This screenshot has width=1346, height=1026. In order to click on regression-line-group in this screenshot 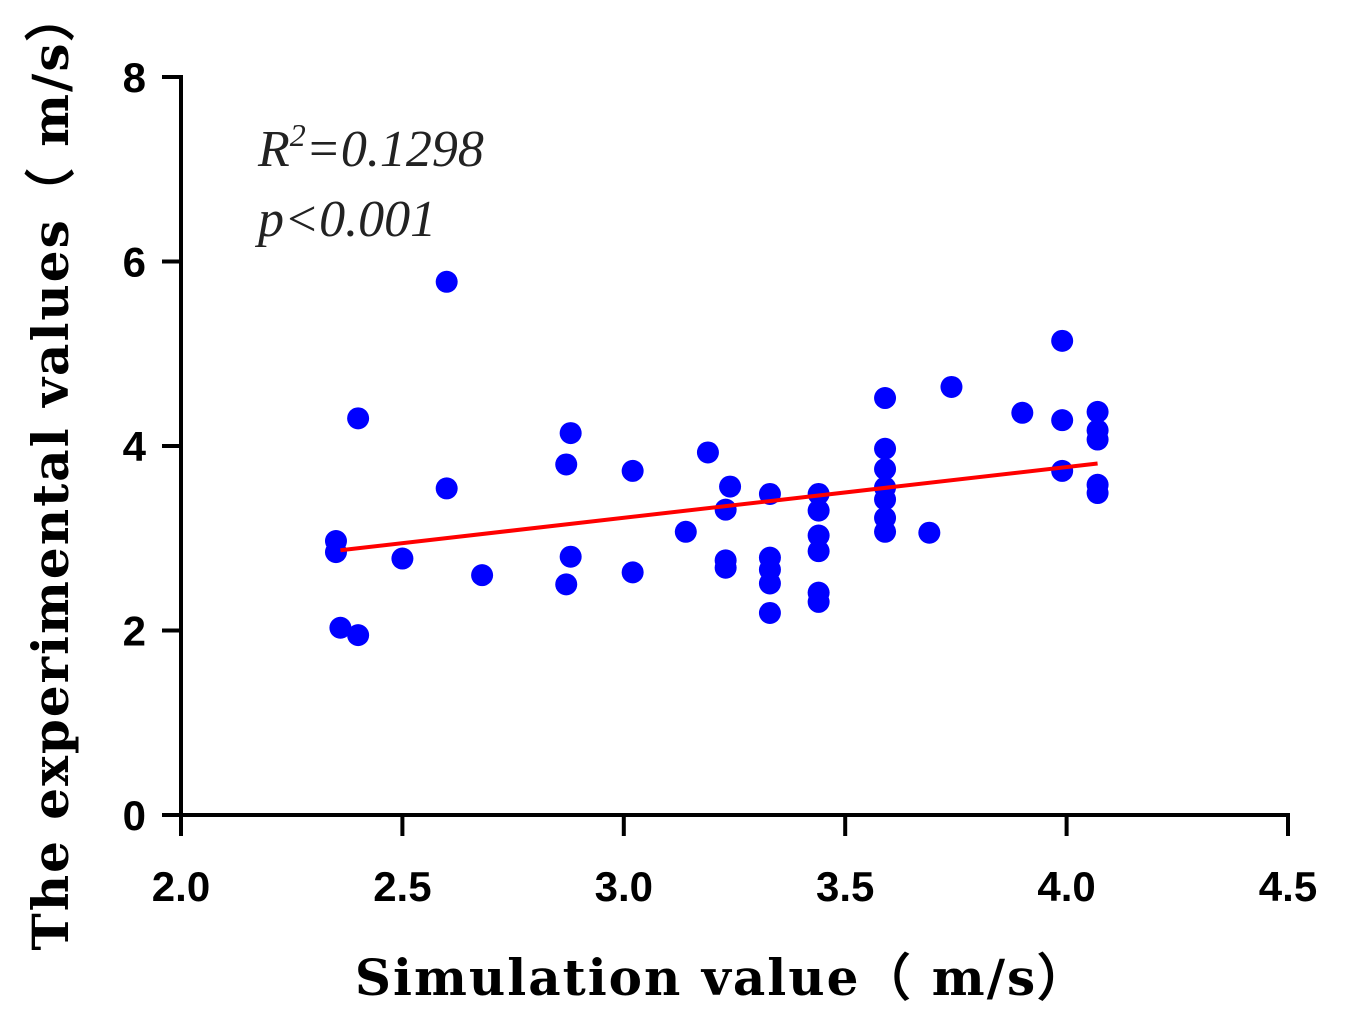, I will do `click(719, 507)`.